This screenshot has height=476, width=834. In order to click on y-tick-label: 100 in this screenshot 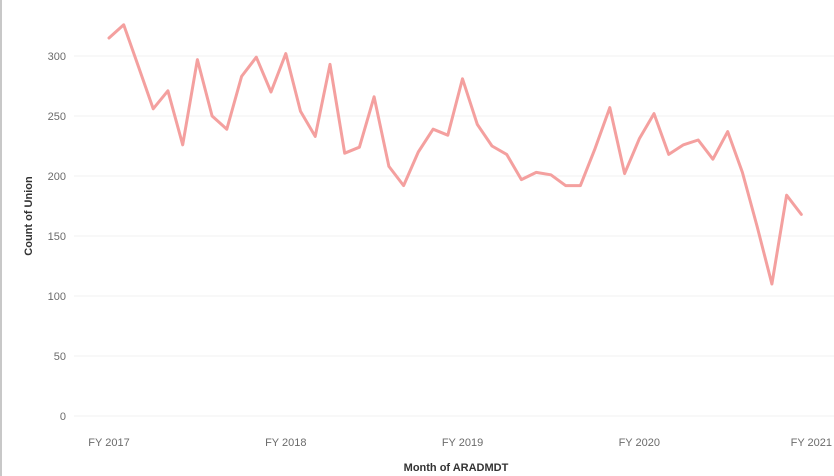, I will do `click(57, 297)`.